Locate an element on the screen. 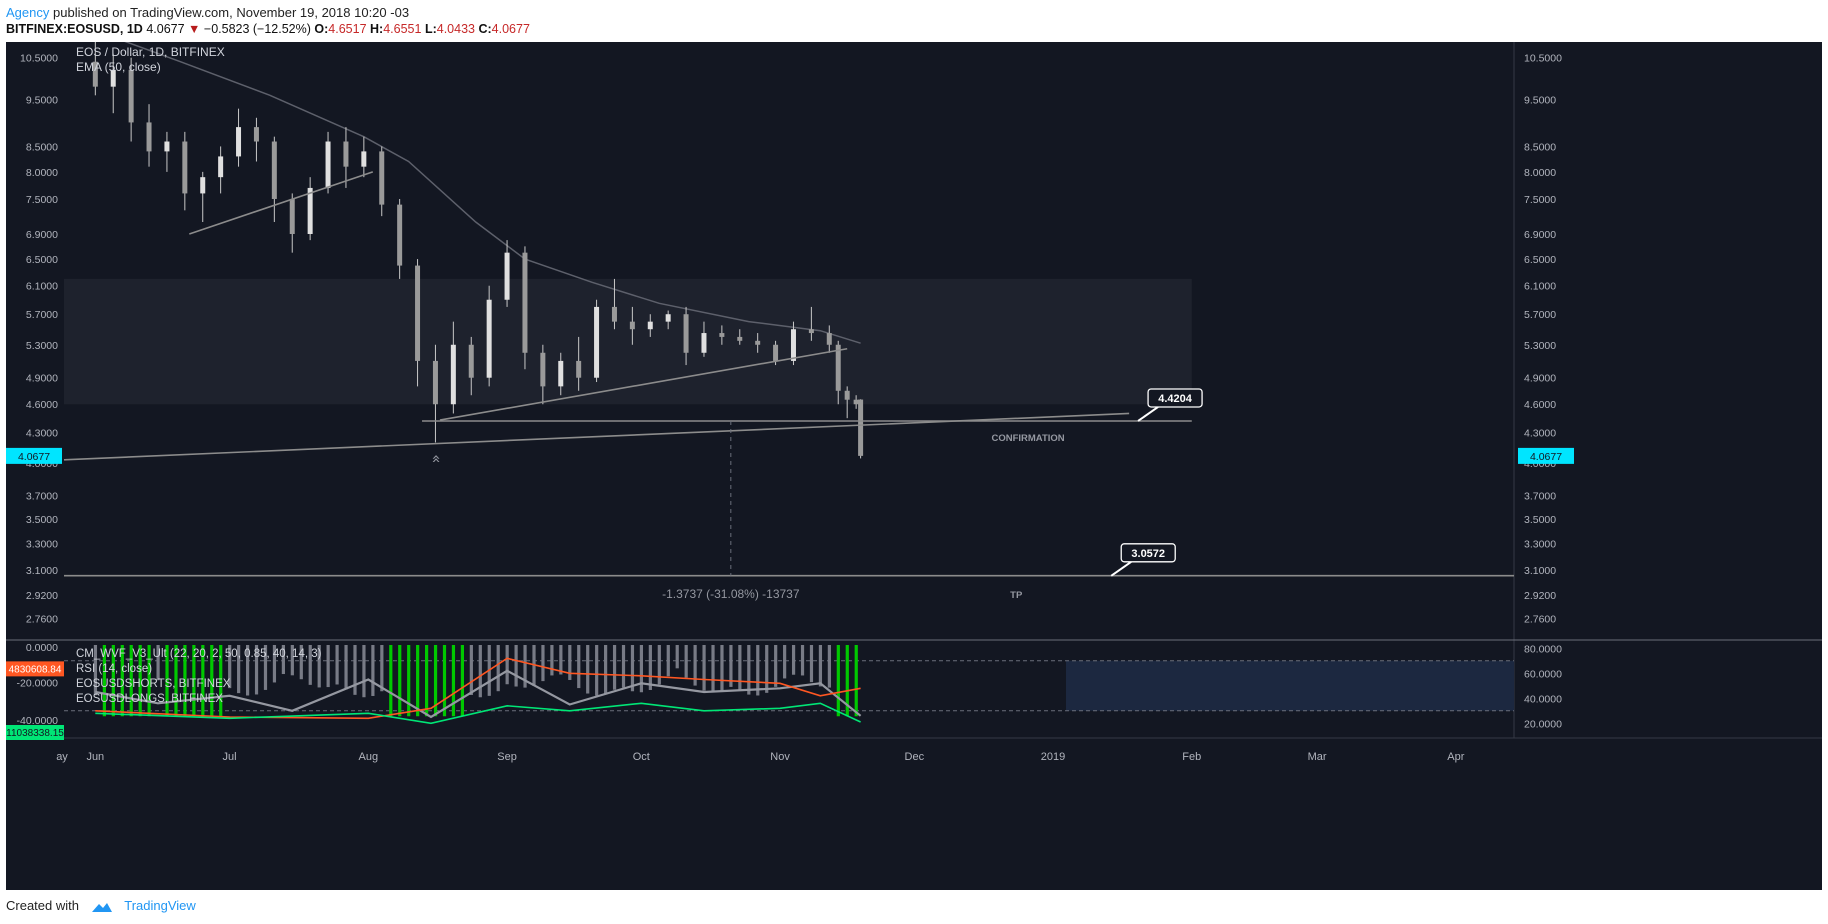 The width and height of the screenshot is (1828, 924). callout-price: 4.4204 is located at coordinates (1175, 399).